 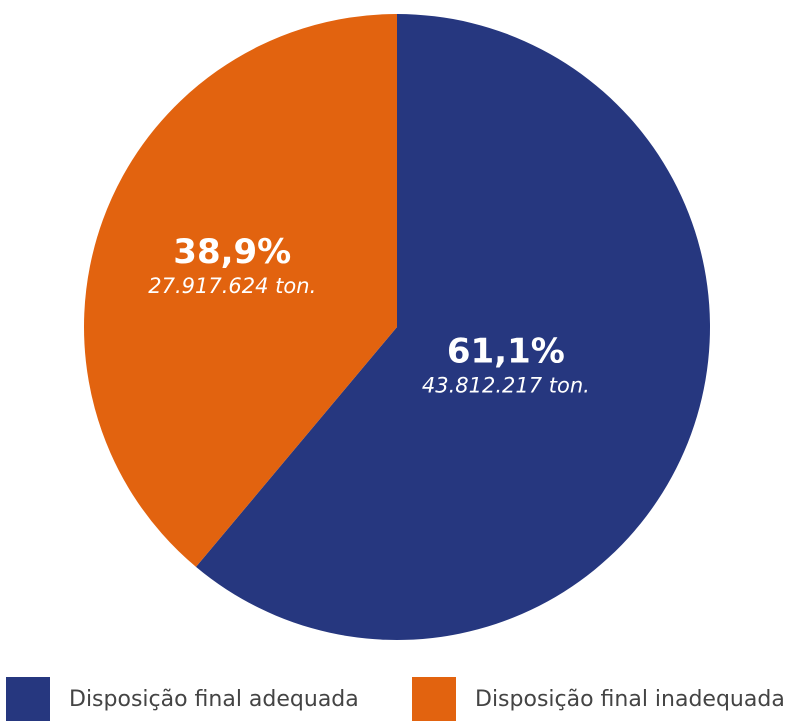 I want to click on legend-swatch-inadequada, so click(x=434, y=699).